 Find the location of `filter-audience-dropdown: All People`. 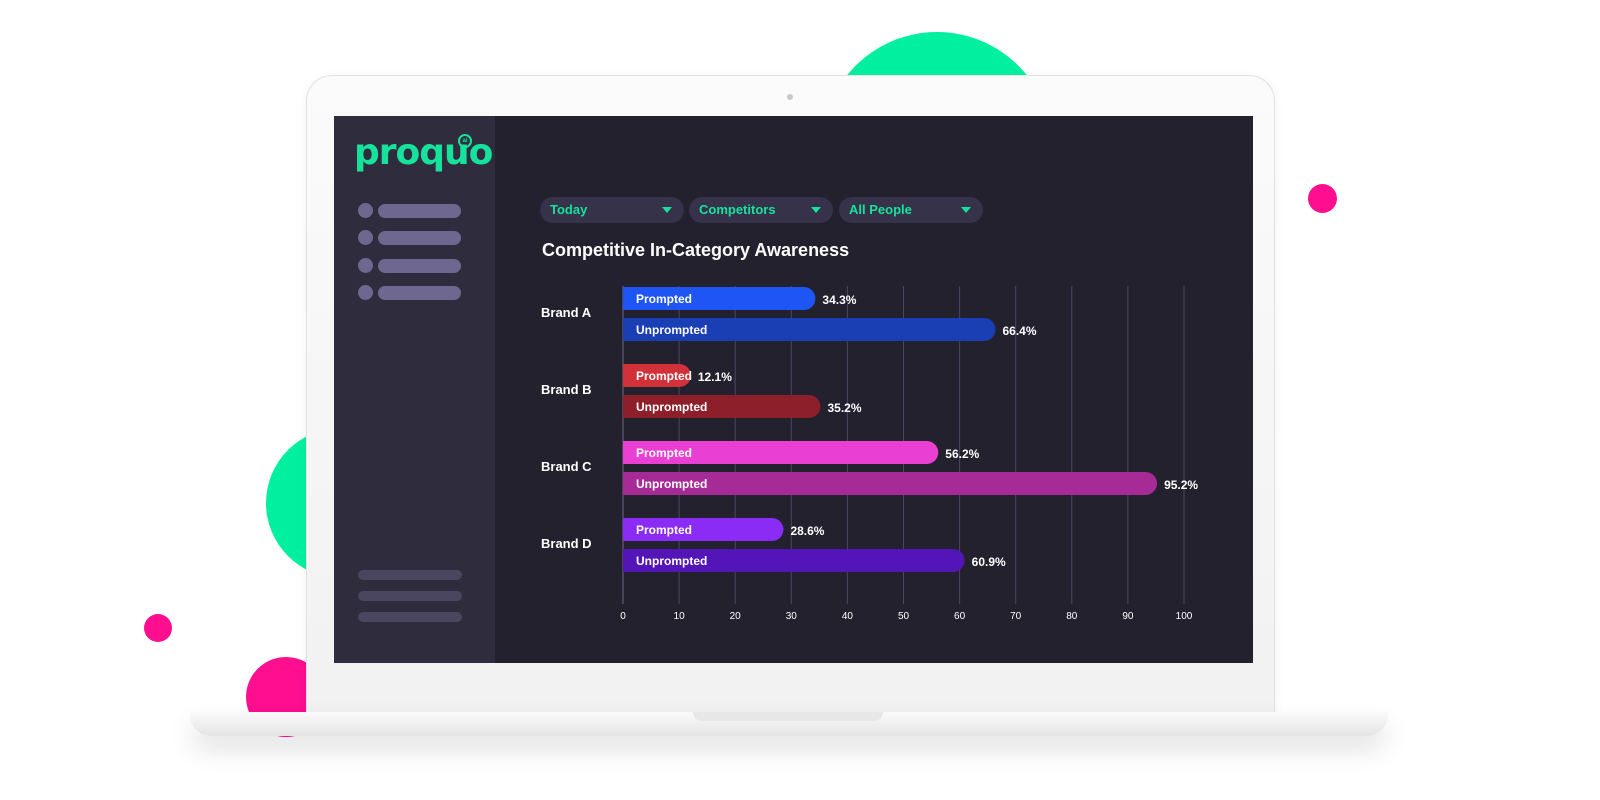

filter-audience-dropdown: All People is located at coordinates (911, 210).